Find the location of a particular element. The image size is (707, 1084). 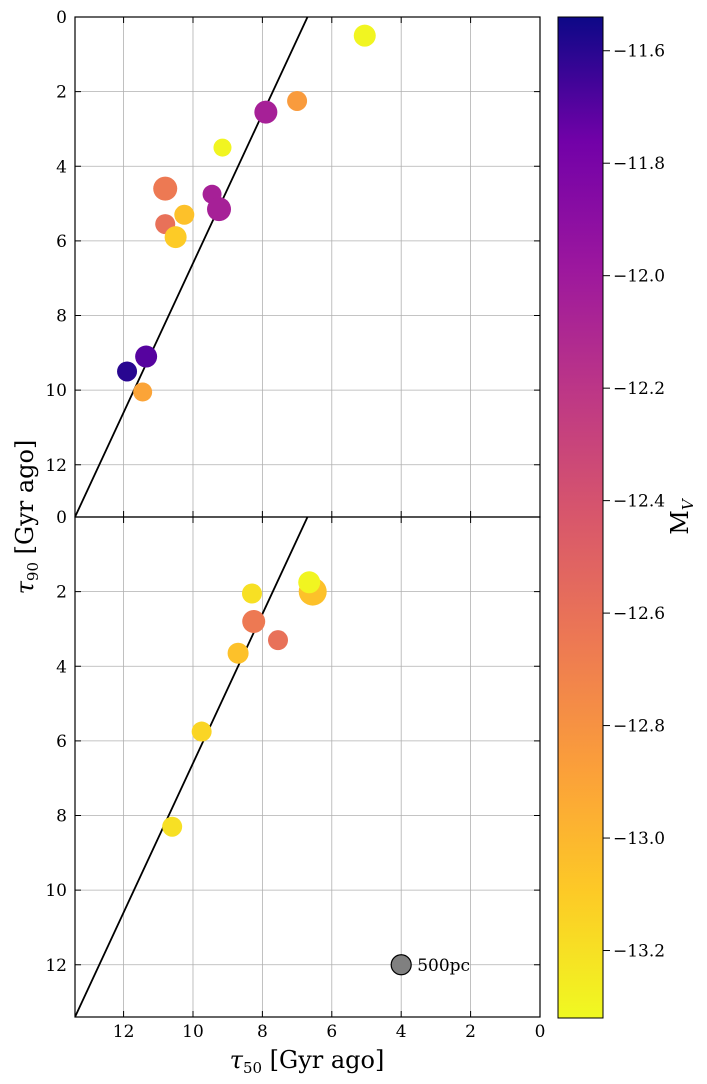

bottom-panel-points is located at coordinates (244, 704).